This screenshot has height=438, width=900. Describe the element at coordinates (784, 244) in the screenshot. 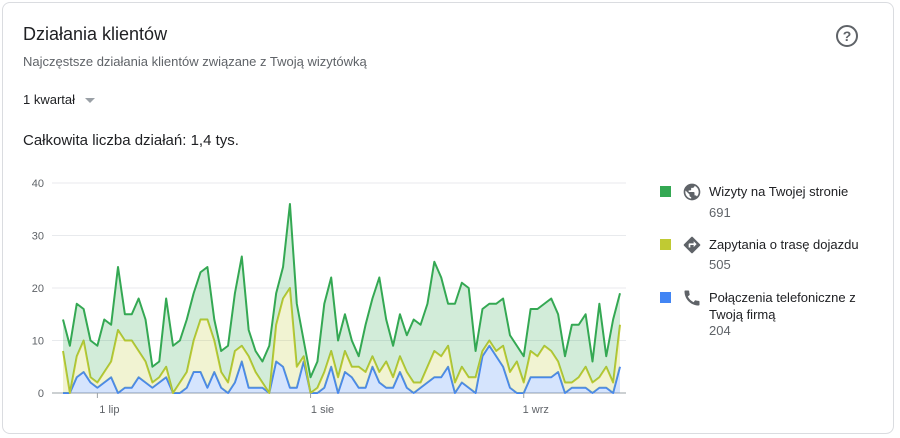

I see `legend-label: Zapytania o trasę dojazdu` at that location.